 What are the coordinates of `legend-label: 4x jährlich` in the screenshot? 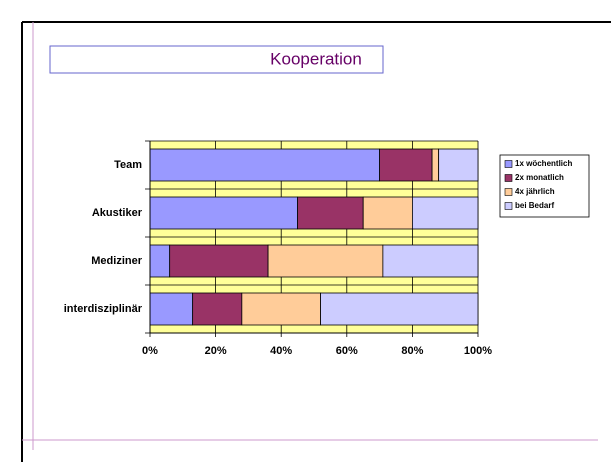 It's located at (535, 191).